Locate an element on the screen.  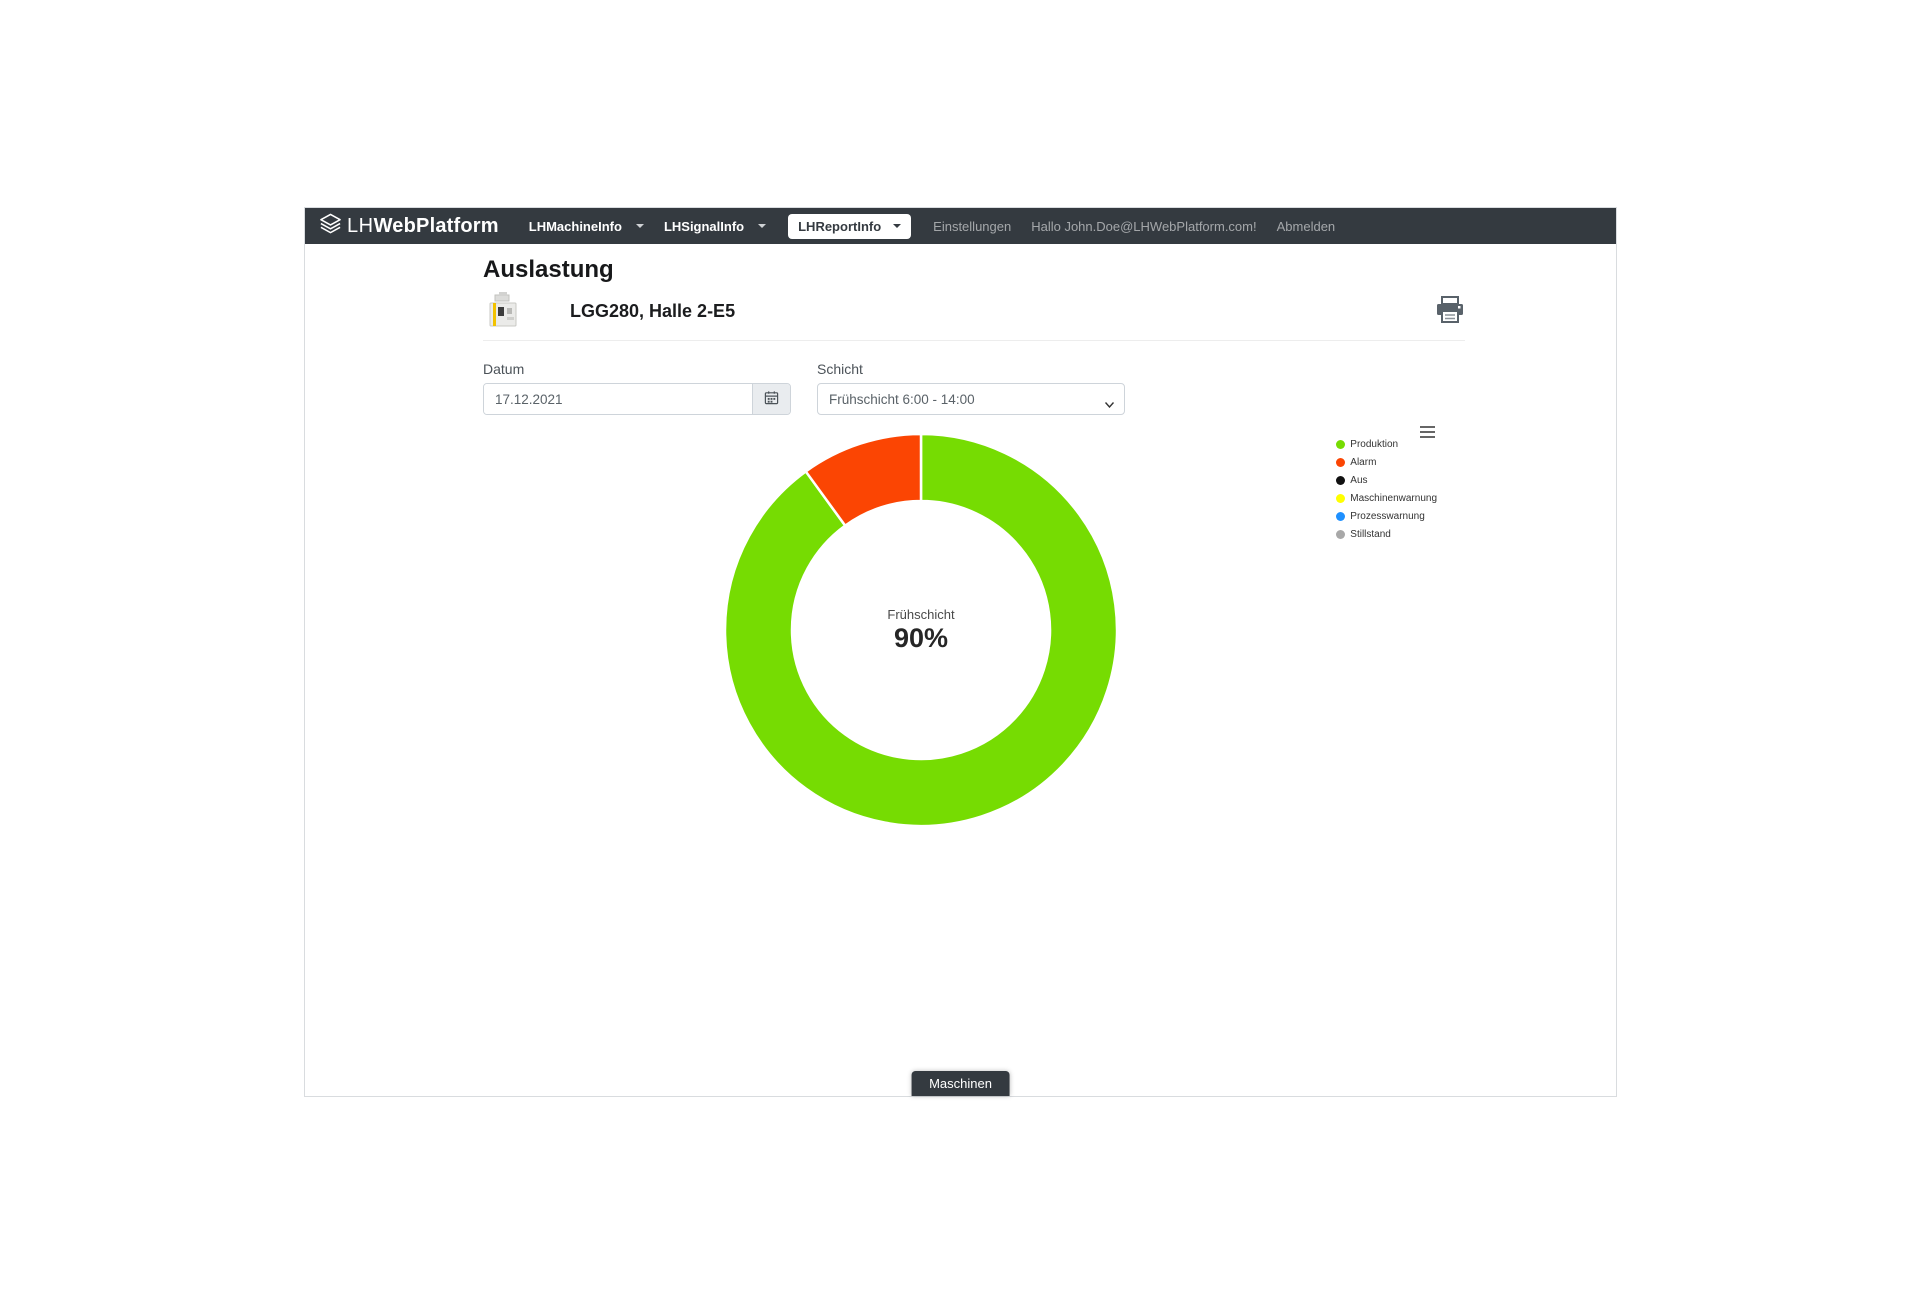
machines-drawer-tab: Maschinen is located at coordinates (960, 1083).